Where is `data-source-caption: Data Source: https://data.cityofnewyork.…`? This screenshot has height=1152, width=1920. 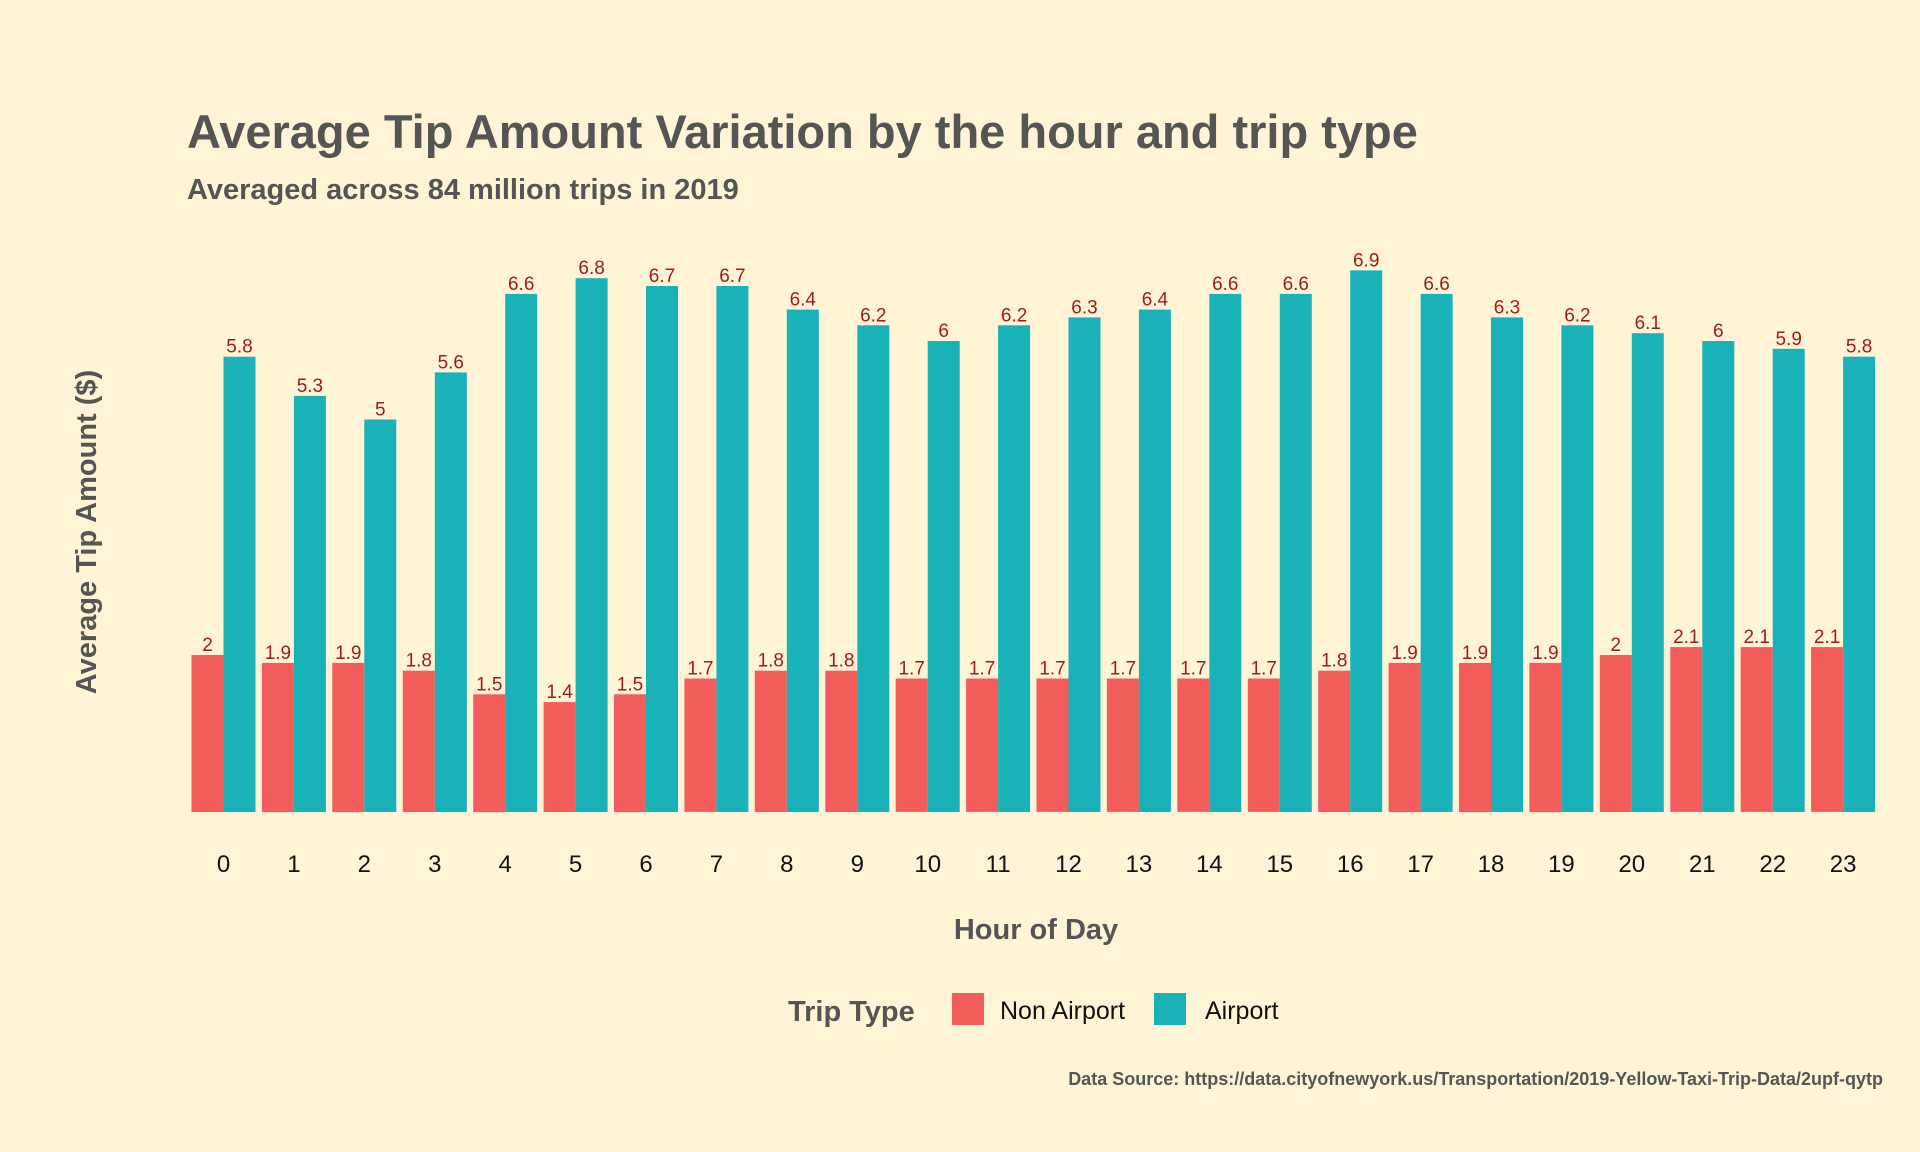 data-source-caption: Data Source: https://data.cityofnewyork.… is located at coordinates (1475, 1079).